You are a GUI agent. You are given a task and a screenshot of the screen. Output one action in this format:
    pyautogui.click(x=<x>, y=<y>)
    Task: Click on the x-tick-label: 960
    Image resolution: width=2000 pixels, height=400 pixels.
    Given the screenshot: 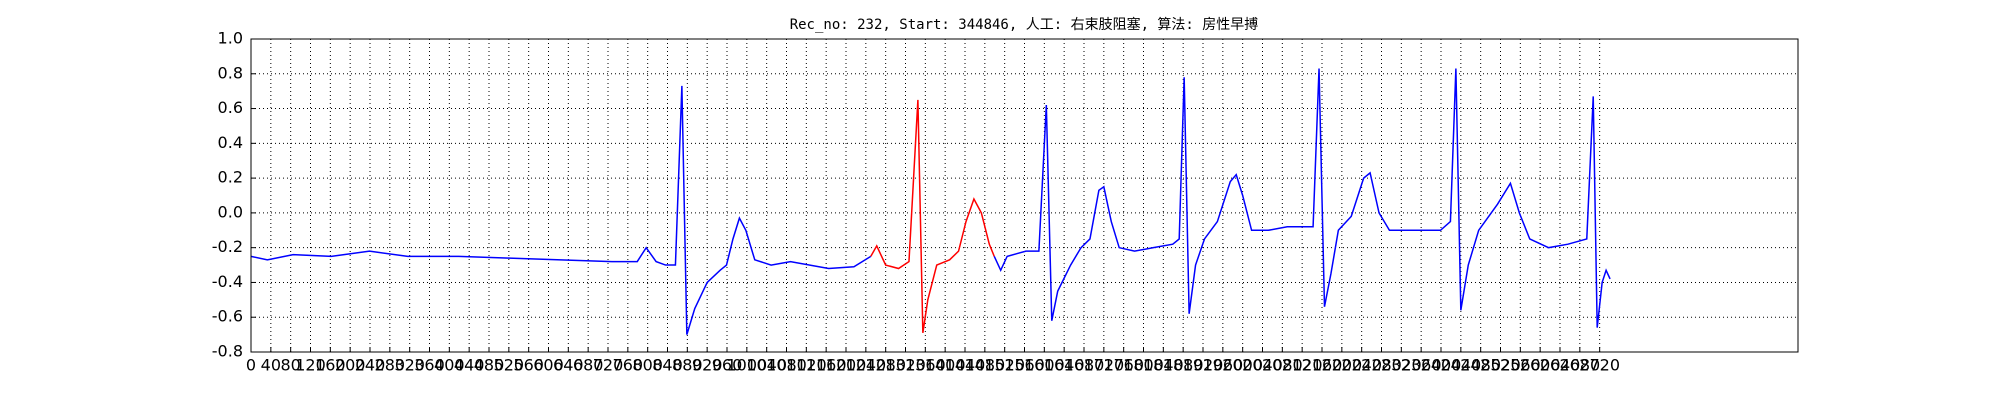 What is the action you would take?
    pyautogui.click(x=727, y=365)
    